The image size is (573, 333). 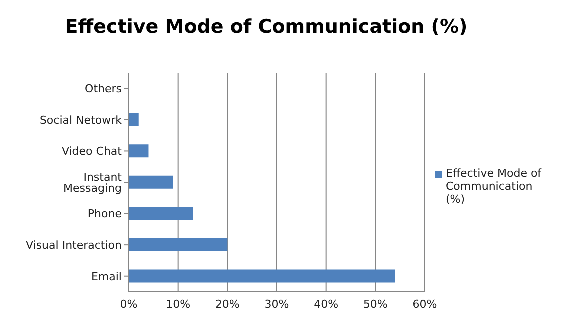 I want to click on x-tick-label: 50%, so click(x=375, y=304).